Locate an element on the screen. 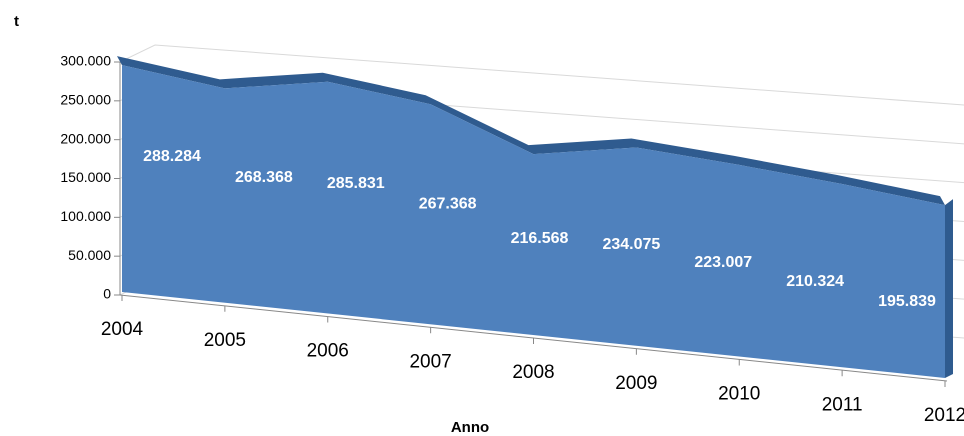 The image size is (964, 436). data-label: 285.831 is located at coordinates (356, 183).